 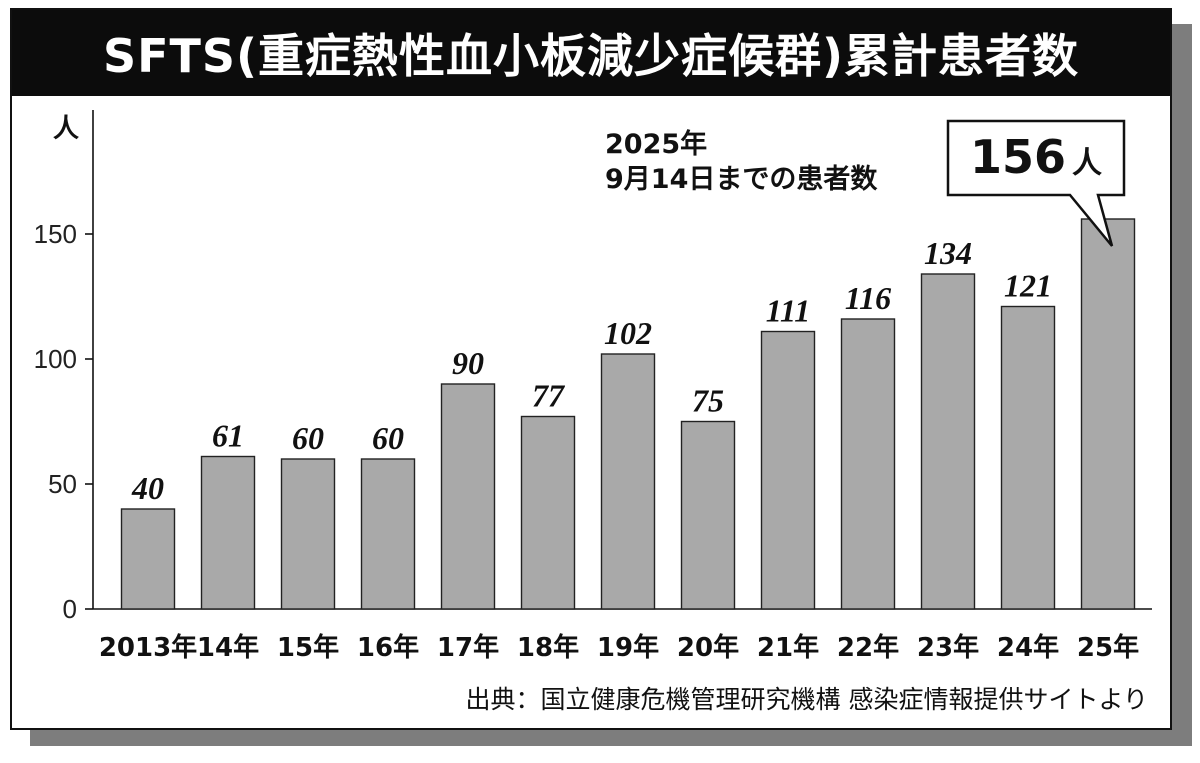 What do you see at coordinates (62, 484) in the screenshot?
I see `y-tick-label: 50` at bounding box center [62, 484].